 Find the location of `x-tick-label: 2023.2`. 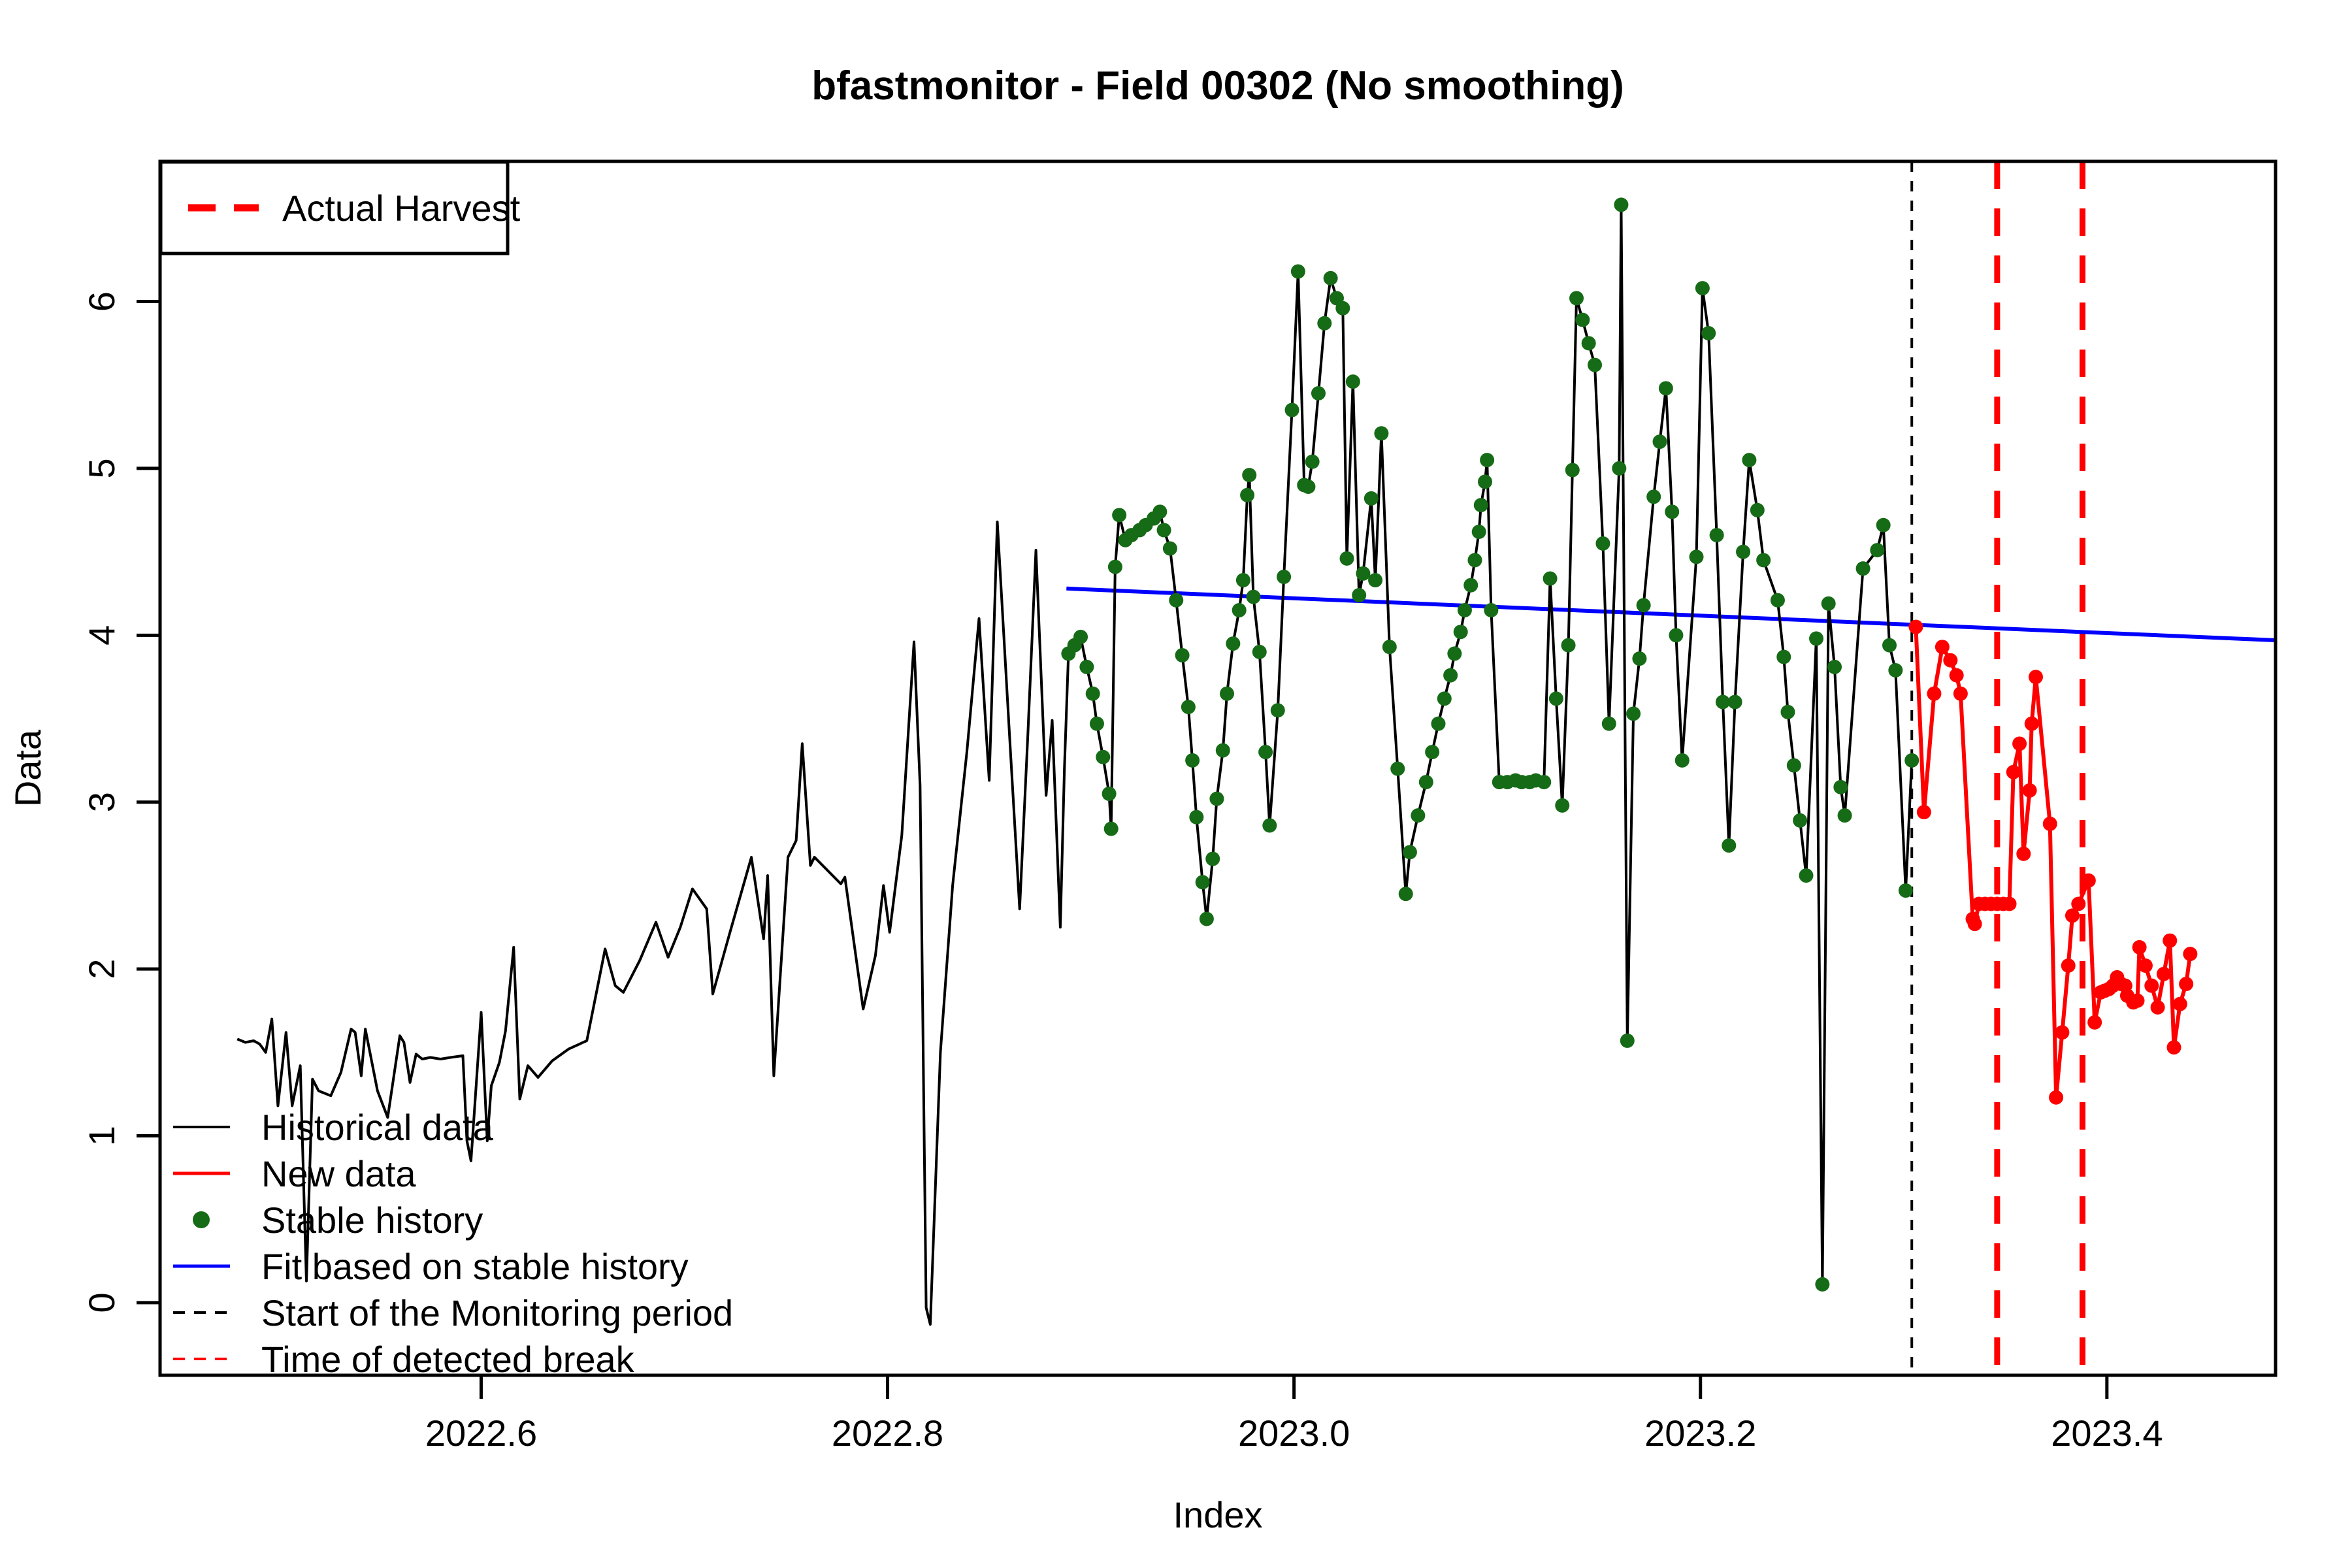

x-tick-label: 2023.2 is located at coordinates (1700, 1433).